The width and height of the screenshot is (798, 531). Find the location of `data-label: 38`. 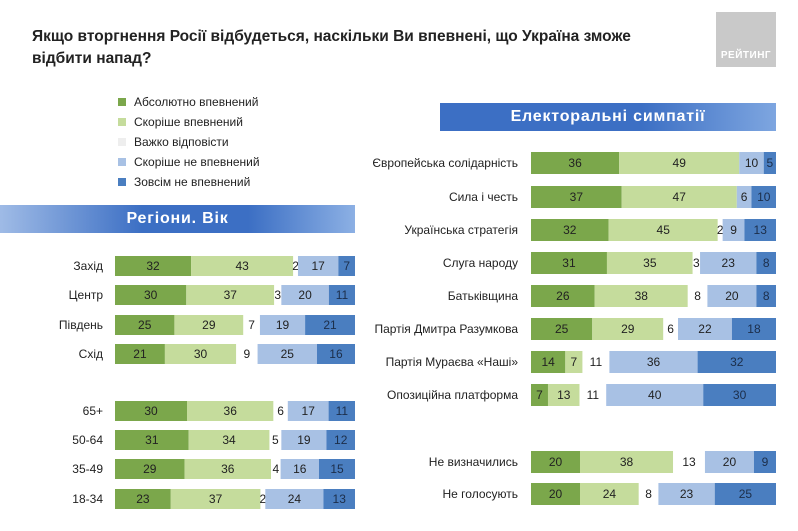

data-label: 38 is located at coordinates (627, 462).